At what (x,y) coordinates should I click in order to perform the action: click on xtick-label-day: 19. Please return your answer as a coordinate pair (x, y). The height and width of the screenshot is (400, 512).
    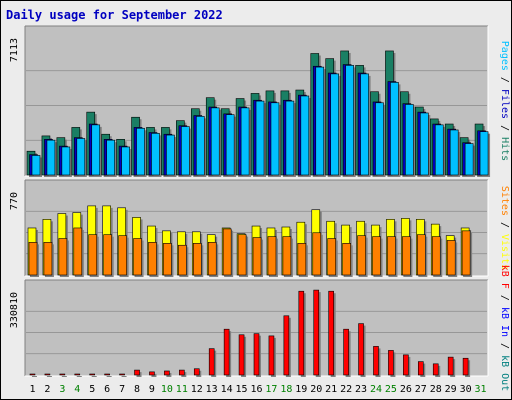
    Looking at the image, I should click on (301, 389).